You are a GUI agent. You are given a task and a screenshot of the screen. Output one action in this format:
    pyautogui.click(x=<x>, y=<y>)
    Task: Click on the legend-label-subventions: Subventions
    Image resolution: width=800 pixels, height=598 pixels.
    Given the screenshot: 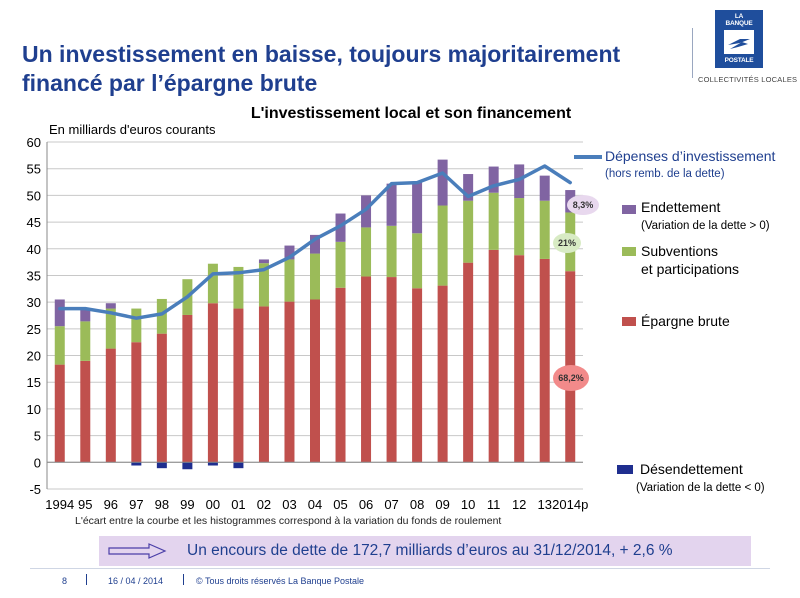 What is the action you would take?
    pyautogui.click(x=679, y=251)
    